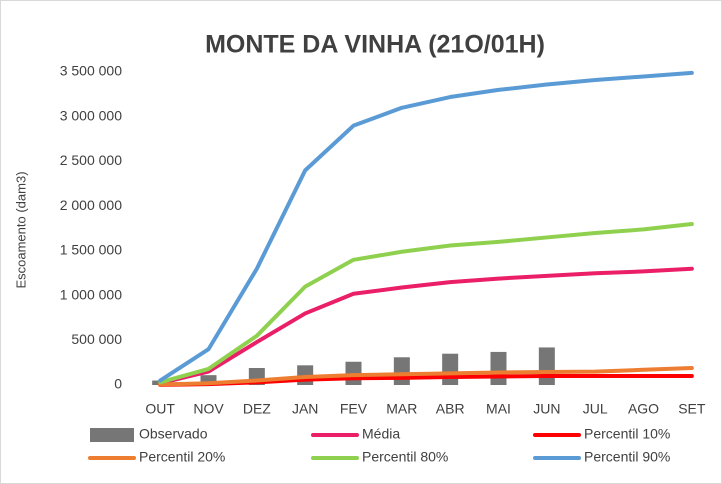  Describe the element at coordinates (627, 434) in the screenshot. I see `legend-label: Percentil 10%` at that location.